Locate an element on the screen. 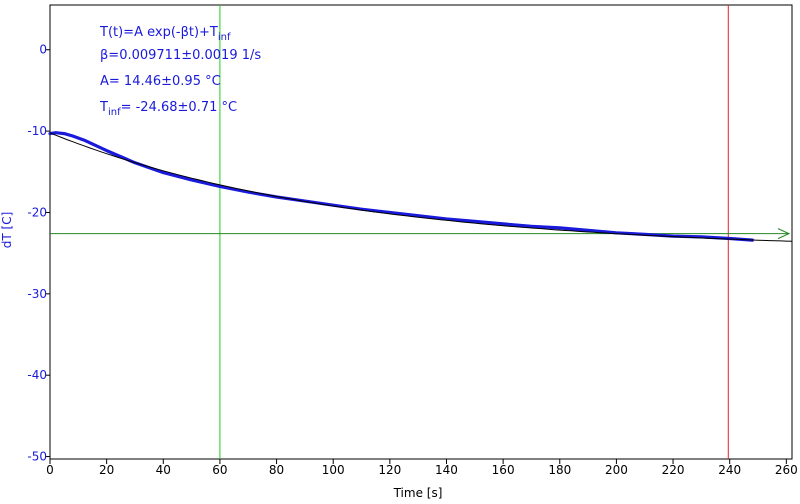  fit-beta-text: β=0.009711±0.0019 1/s is located at coordinates (180, 55).